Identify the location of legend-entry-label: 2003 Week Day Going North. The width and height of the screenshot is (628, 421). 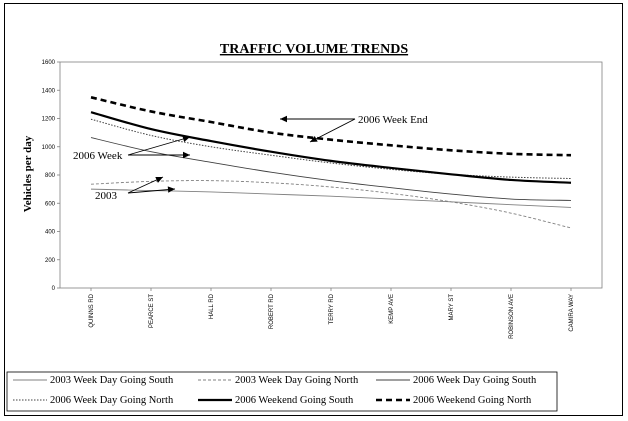
(297, 380).